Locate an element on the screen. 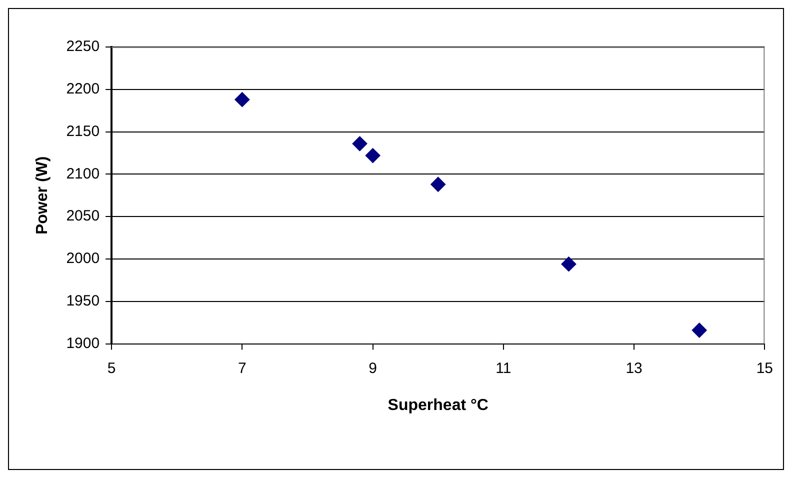 The height and width of the screenshot is (479, 790). y-tick-label: 2000 is located at coordinates (83, 259).